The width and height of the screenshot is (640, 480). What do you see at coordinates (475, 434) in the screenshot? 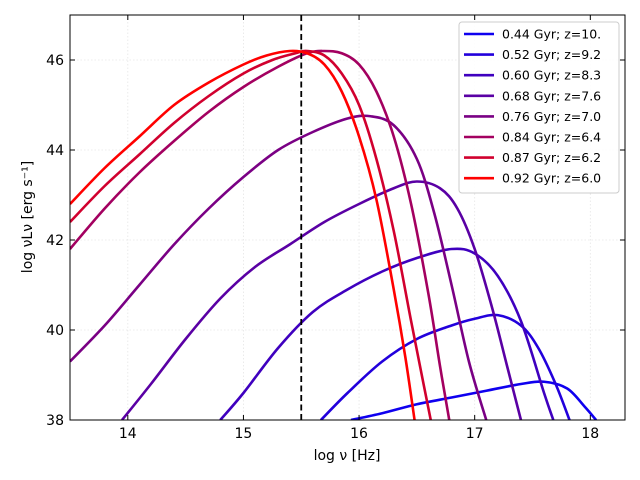
I see `x-tick-label: 17` at bounding box center [475, 434].